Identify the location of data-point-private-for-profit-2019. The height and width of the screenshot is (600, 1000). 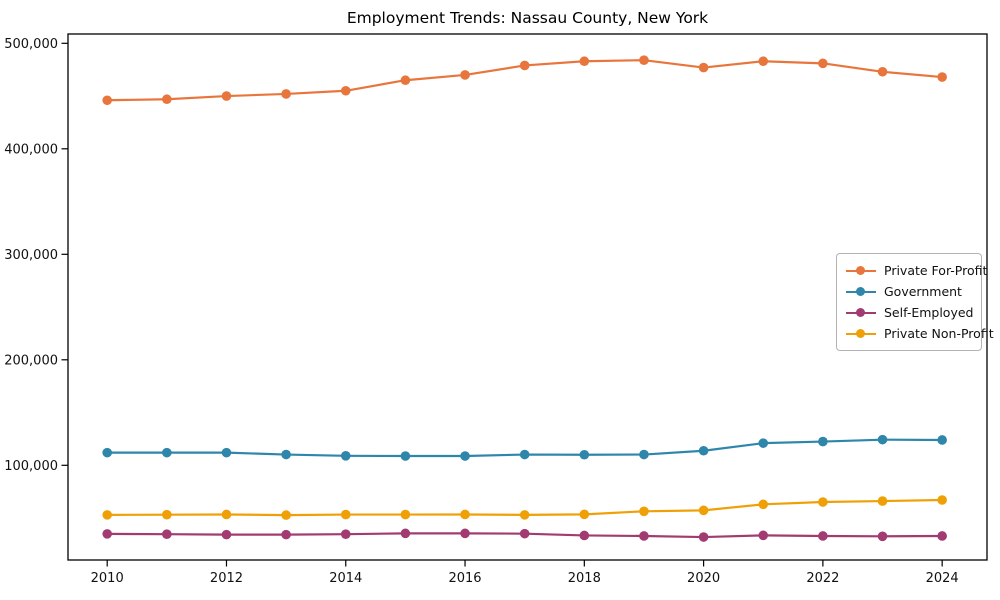
(644, 60).